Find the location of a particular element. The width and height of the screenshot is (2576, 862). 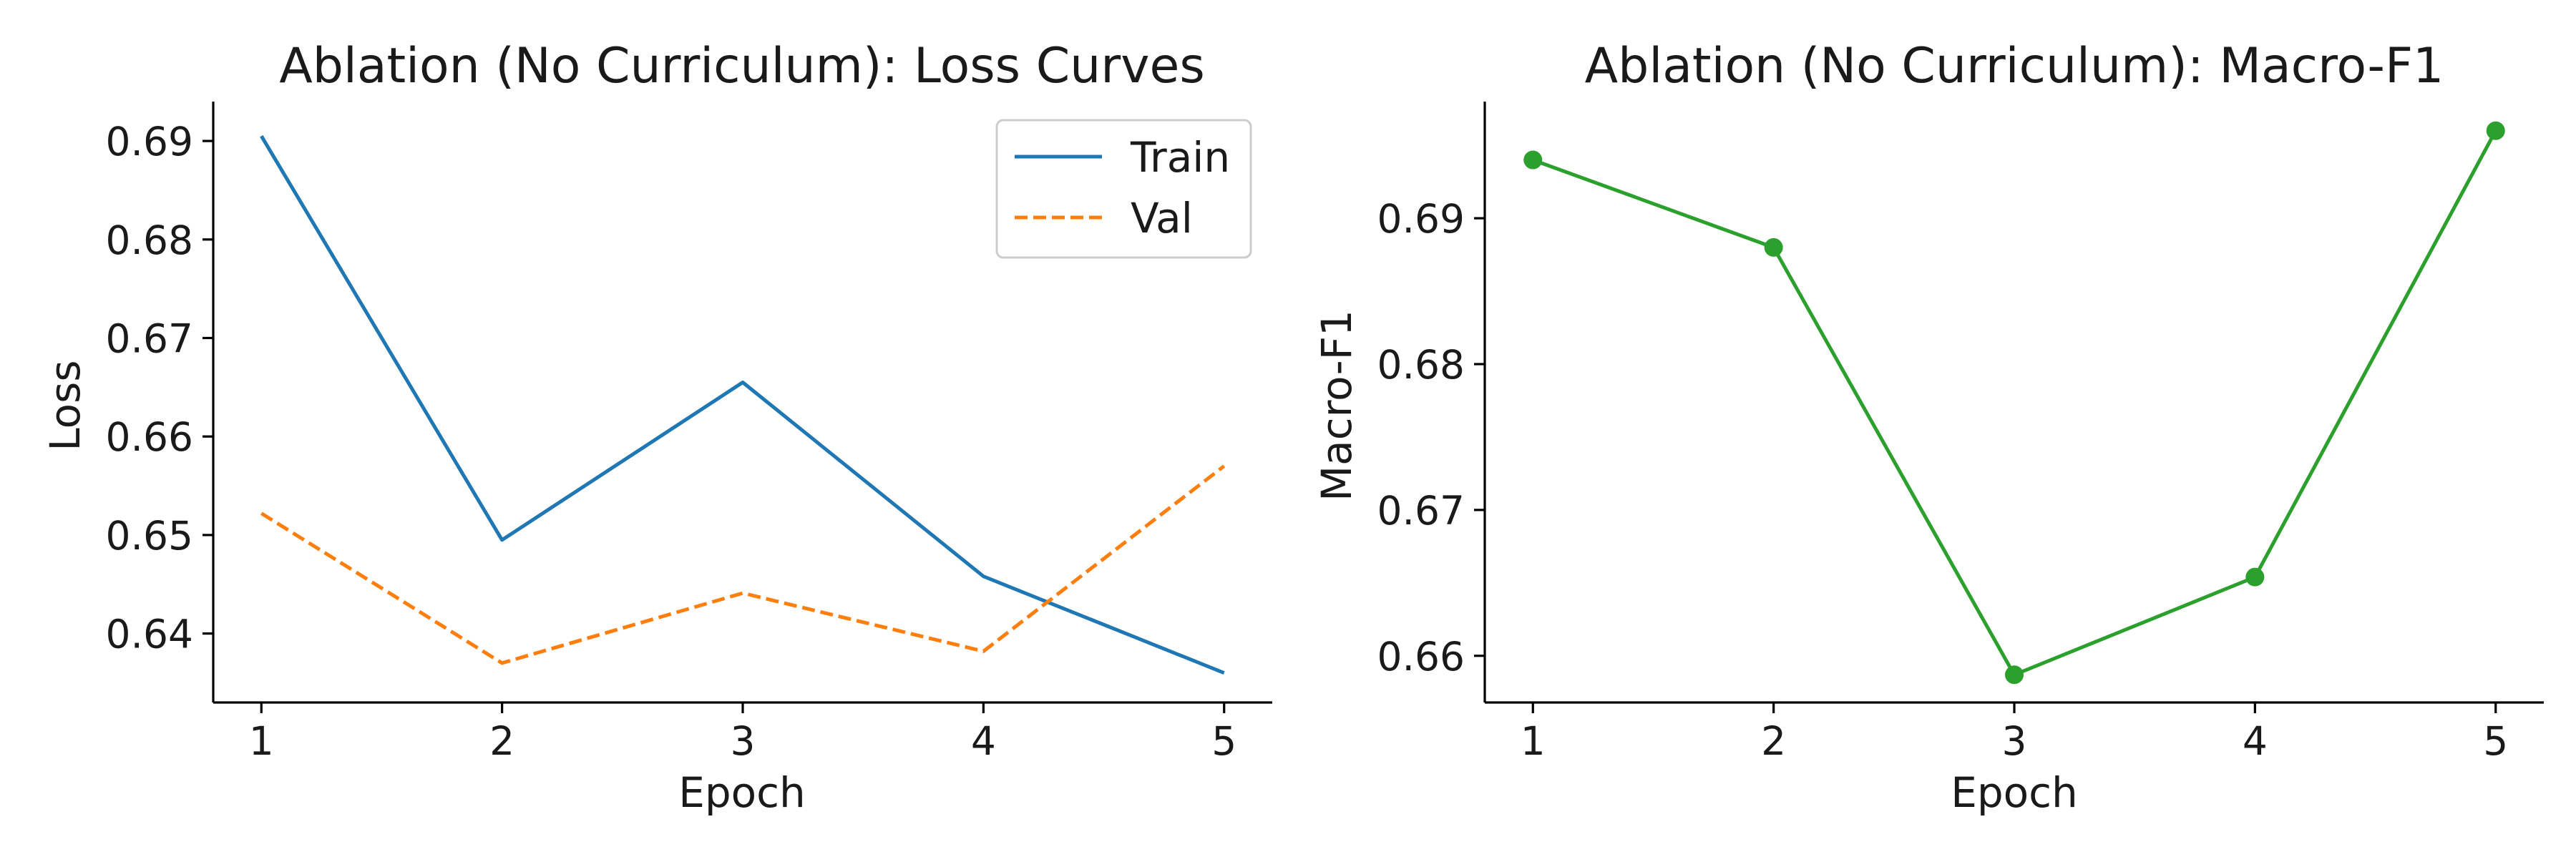

chart-title: Ablation (No Curriculum): Macro-F1 is located at coordinates (2014, 66).